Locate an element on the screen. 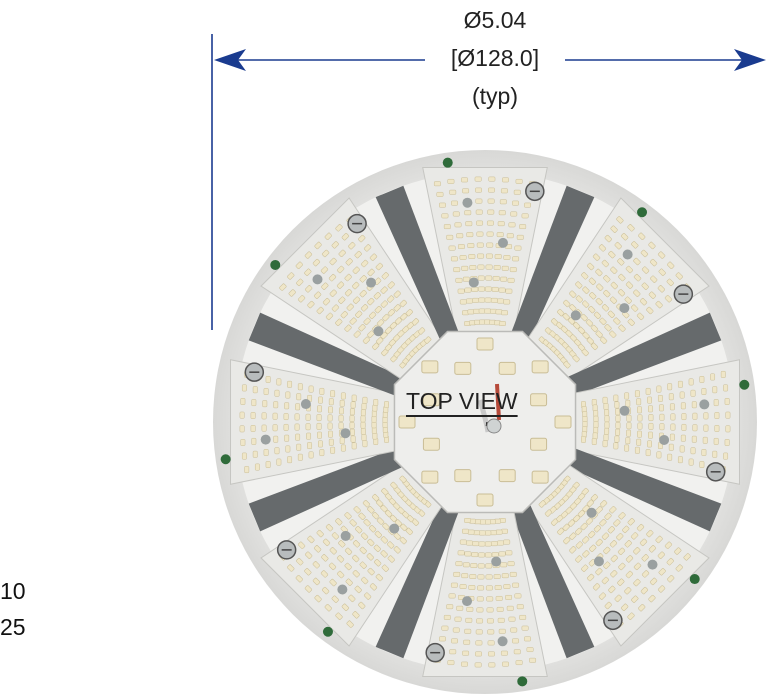 The image size is (768, 694). led-module is located at coordinates (353, 290).